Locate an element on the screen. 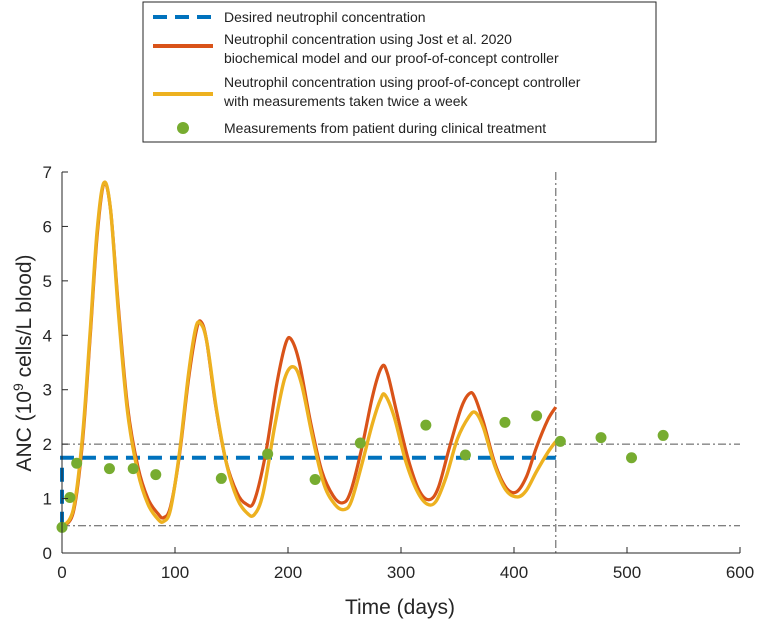 Image resolution: width=759 pixels, height=624 pixels. y-axis-label: ANC (109 cells/L blood) is located at coordinates (23, 362).